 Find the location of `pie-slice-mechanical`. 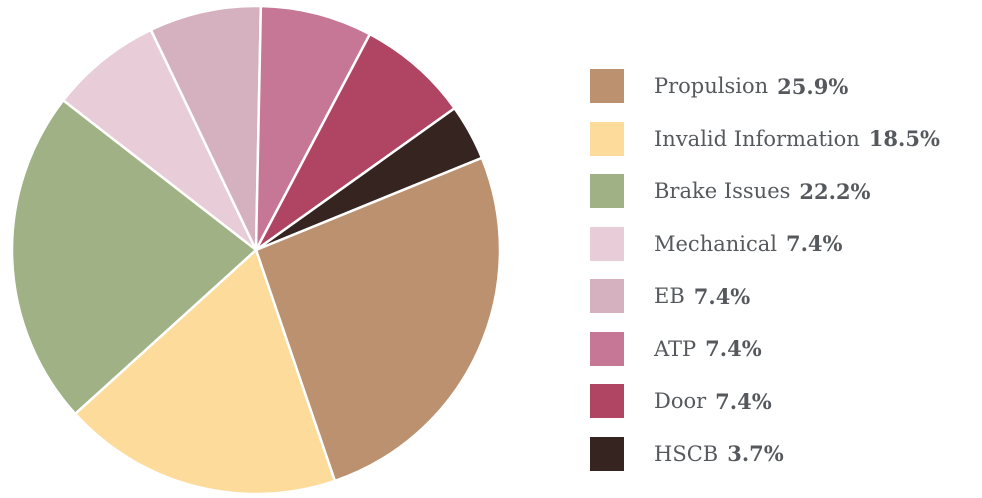

pie-slice-mechanical is located at coordinates (159, 140).